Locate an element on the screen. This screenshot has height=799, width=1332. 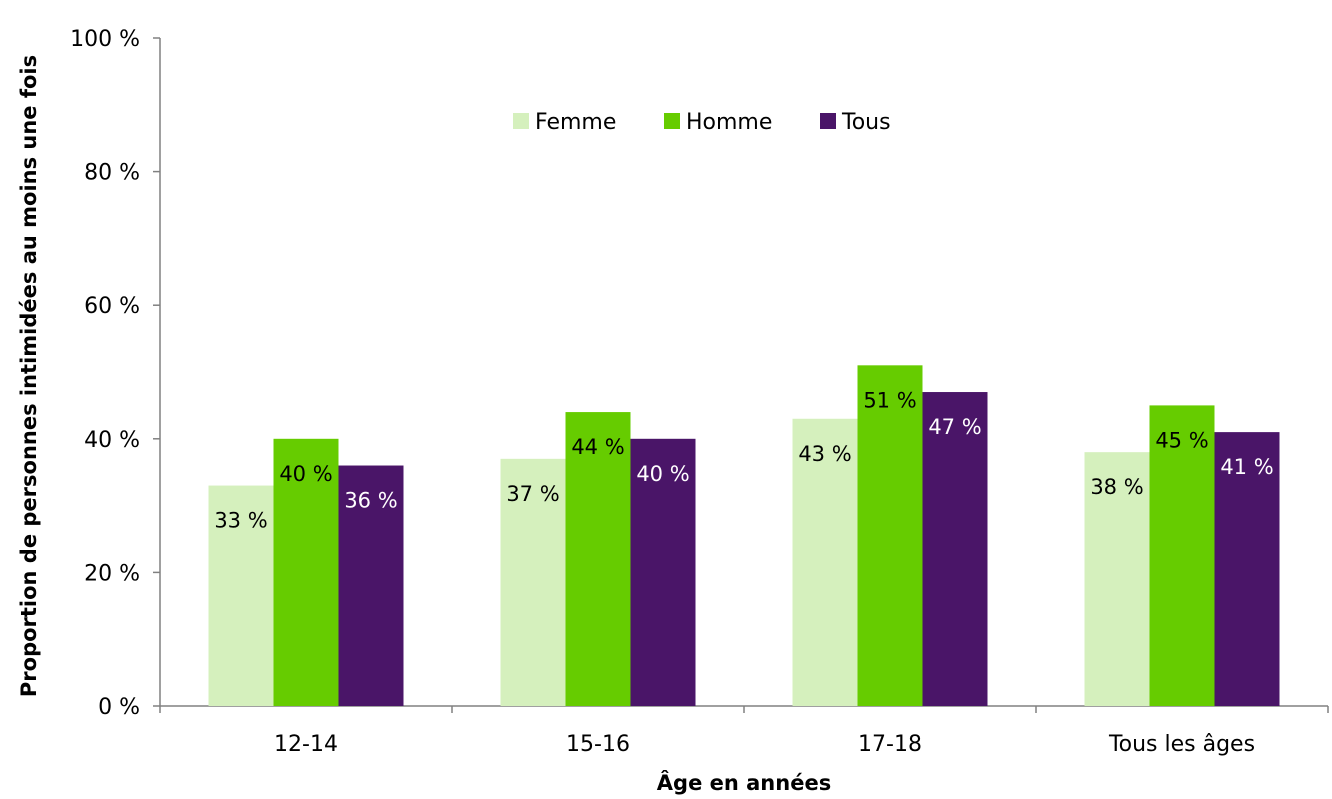
legend-label: Tous is located at coordinates (866, 122).